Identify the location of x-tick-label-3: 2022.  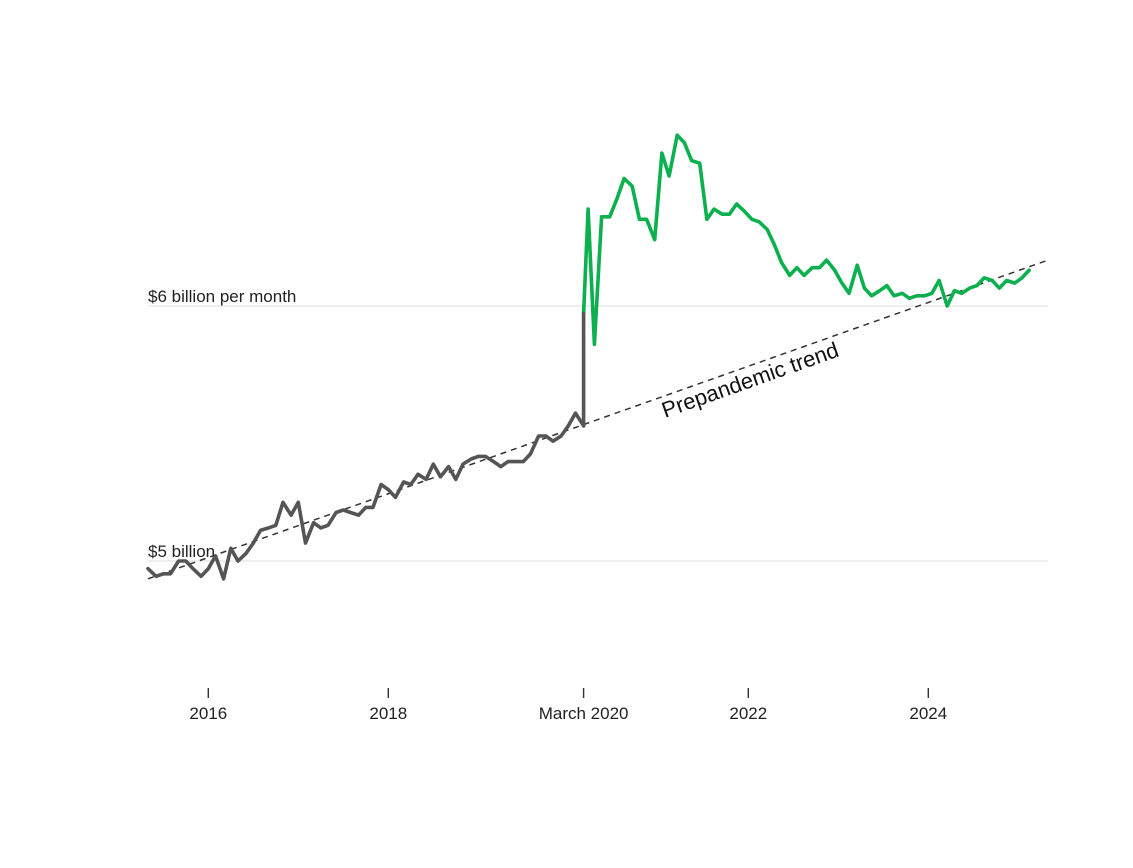
(748, 713).